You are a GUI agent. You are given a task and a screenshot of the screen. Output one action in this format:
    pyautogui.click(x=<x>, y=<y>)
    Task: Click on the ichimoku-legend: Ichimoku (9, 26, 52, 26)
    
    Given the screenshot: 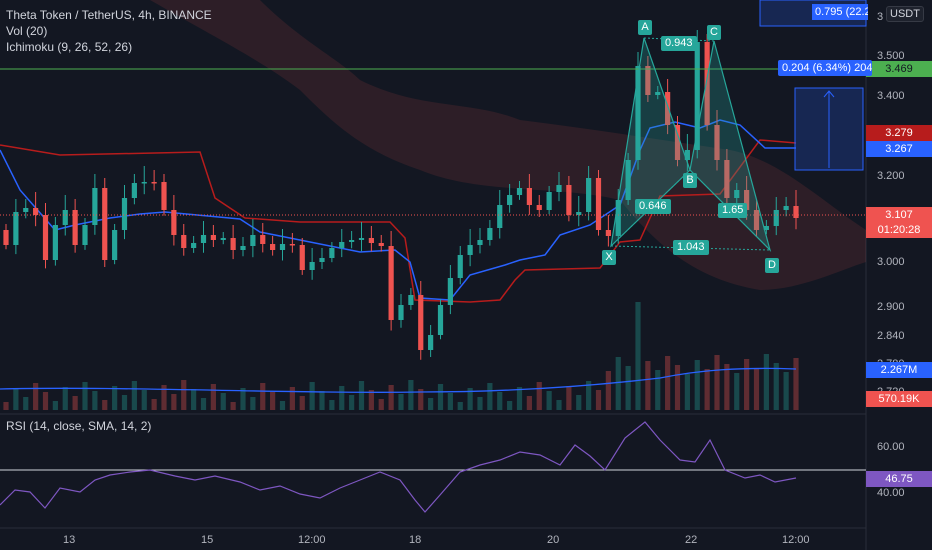 What is the action you would take?
    pyautogui.click(x=69, y=47)
    